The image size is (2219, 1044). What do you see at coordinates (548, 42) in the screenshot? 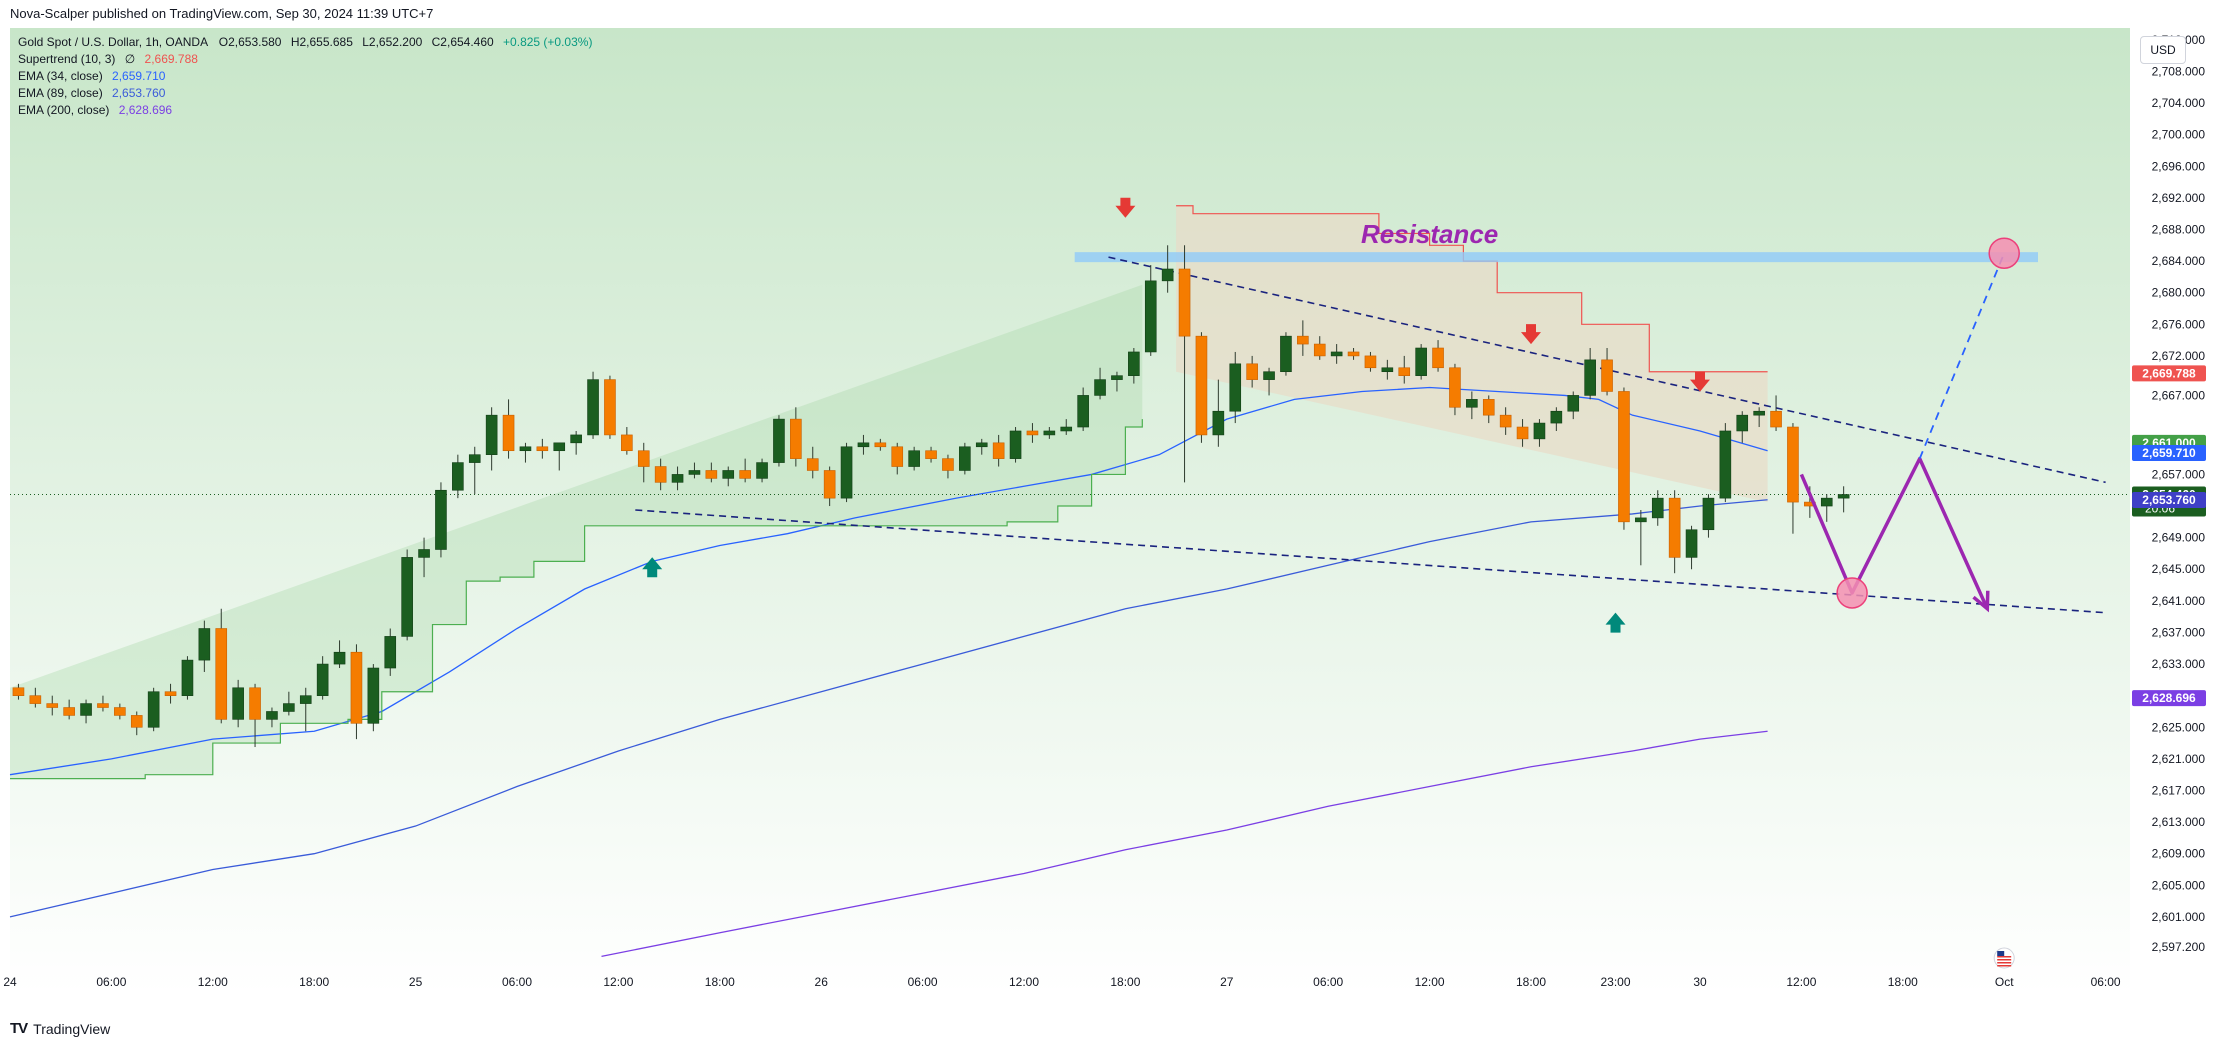
I see `legend-change: +0.825 (+0.03%)` at bounding box center [548, 42].